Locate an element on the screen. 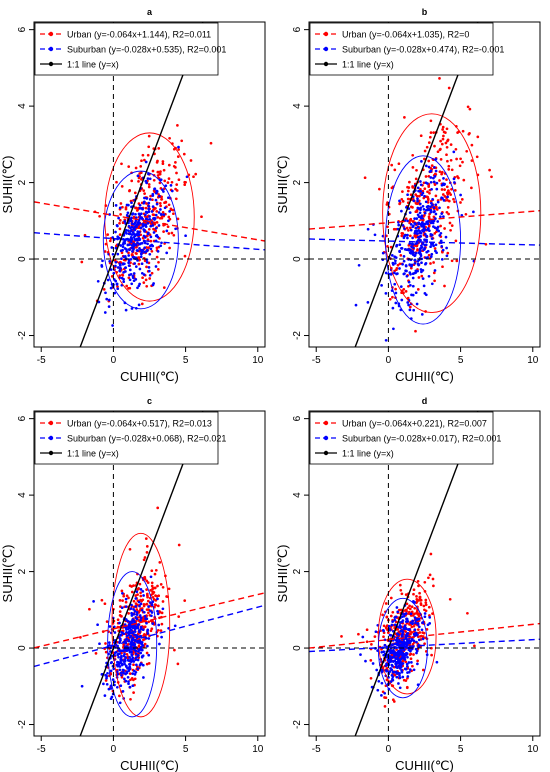 The height and width of the screenshot is (772, 550). confidence-ellipse-suburban is located at coordinates (140, 240).